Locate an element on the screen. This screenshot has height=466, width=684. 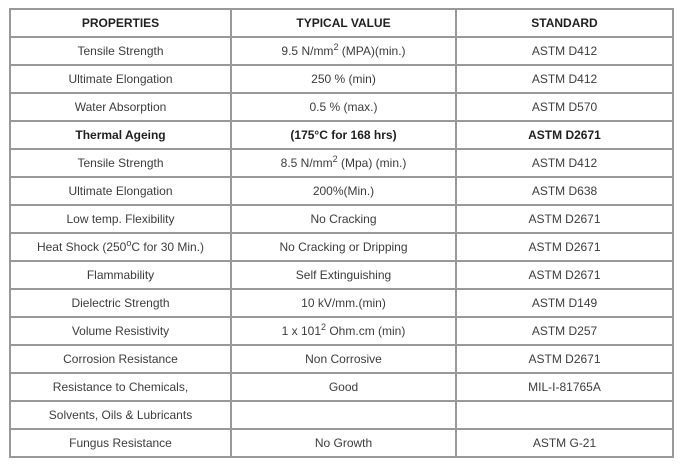
cell-value: Good is located at coordinates (343, 387).